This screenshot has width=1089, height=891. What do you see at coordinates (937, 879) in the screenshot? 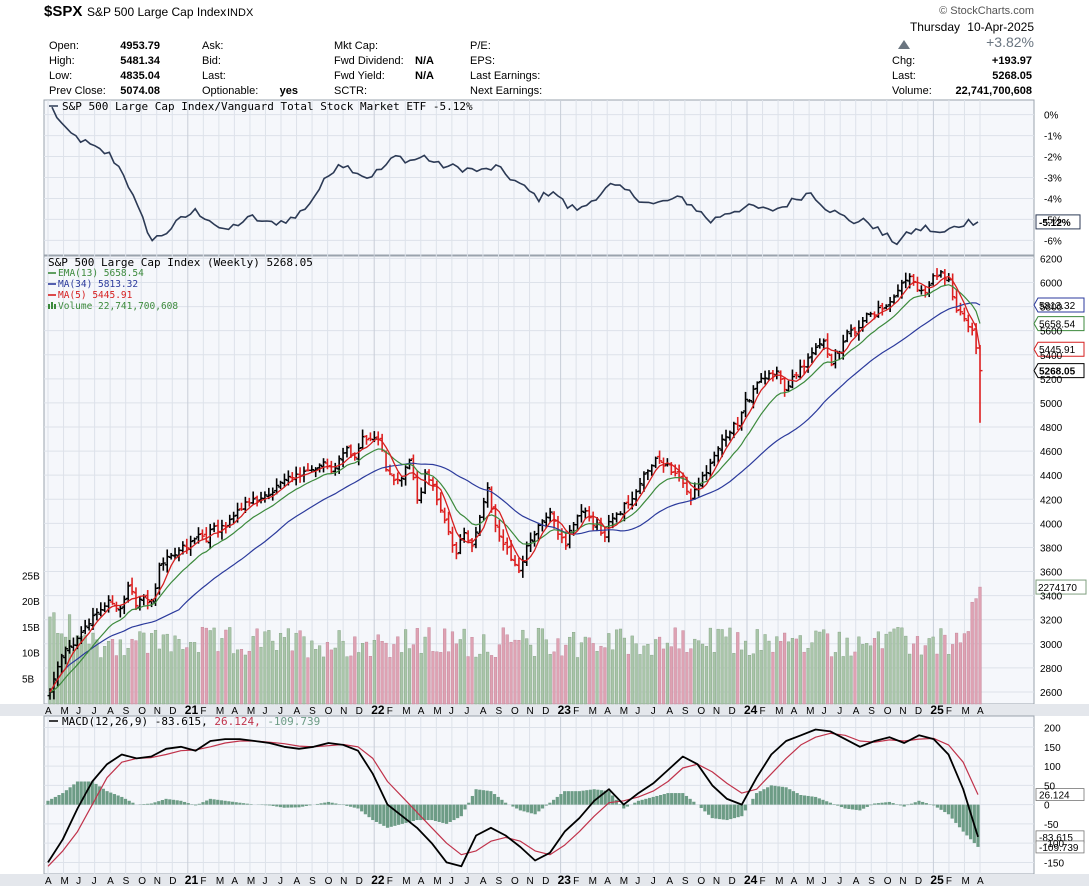
I see `time-axis-label: 25` at bounding box center [937, 879].